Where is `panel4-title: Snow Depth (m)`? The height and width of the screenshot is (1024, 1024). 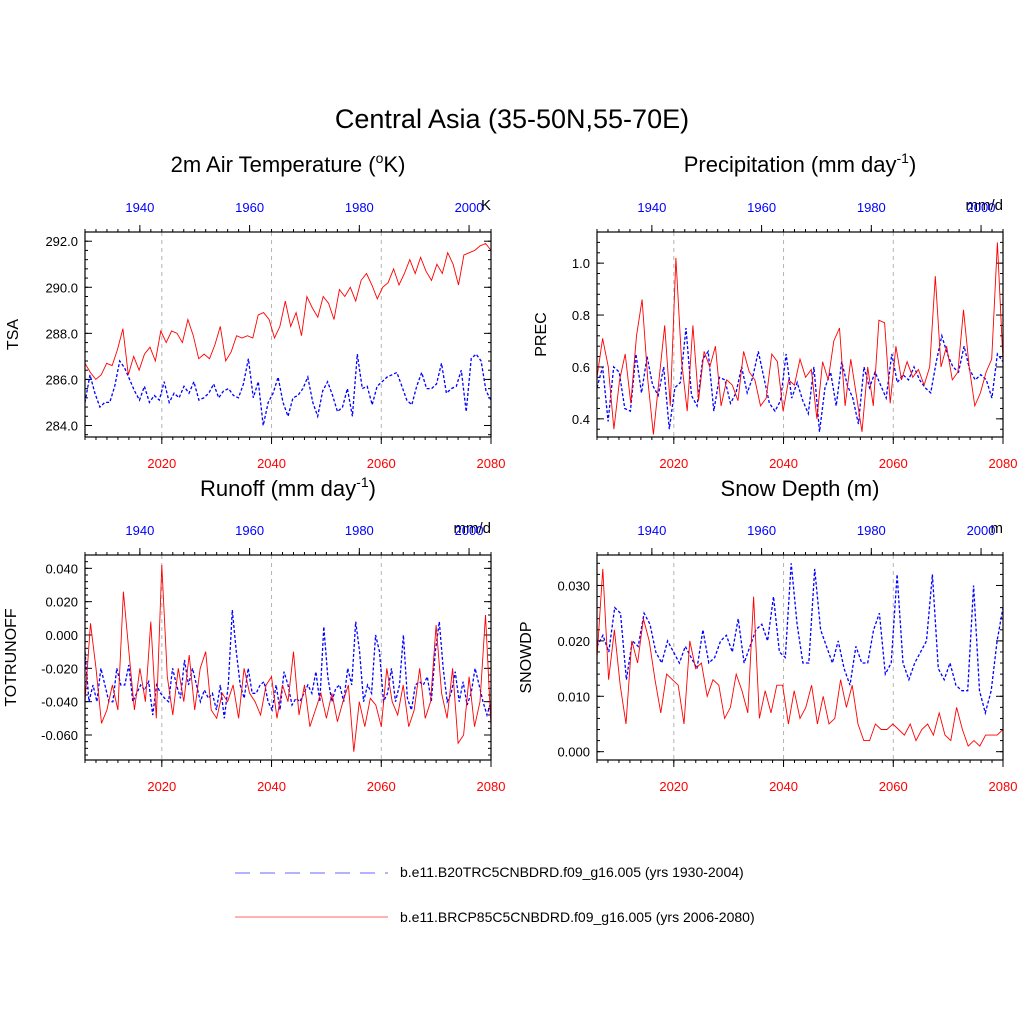 panel4-title: Snow Depth (m) is located at coordinates (800, 488).